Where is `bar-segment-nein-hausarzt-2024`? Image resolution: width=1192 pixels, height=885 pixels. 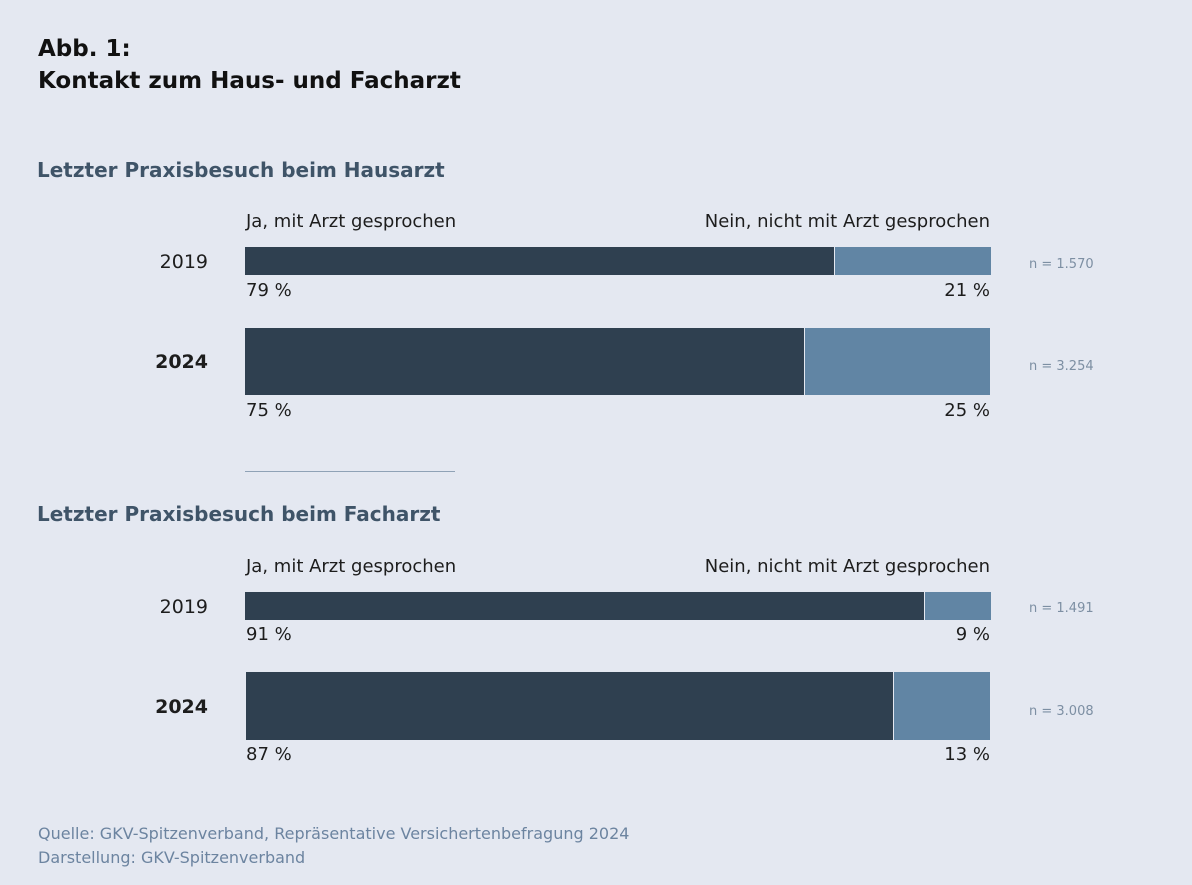
bar-segment-nein-hausarzt-2024 is located at coordinates (896, 361).